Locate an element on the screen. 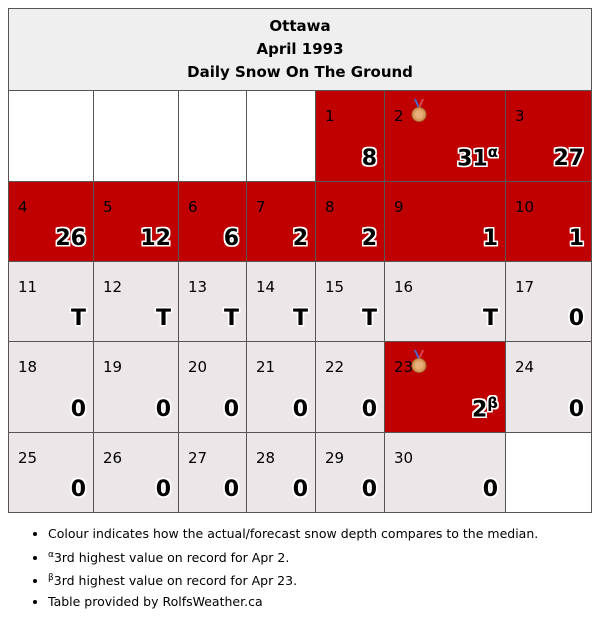  day-number: 18 is located at coordinates (28, 367).